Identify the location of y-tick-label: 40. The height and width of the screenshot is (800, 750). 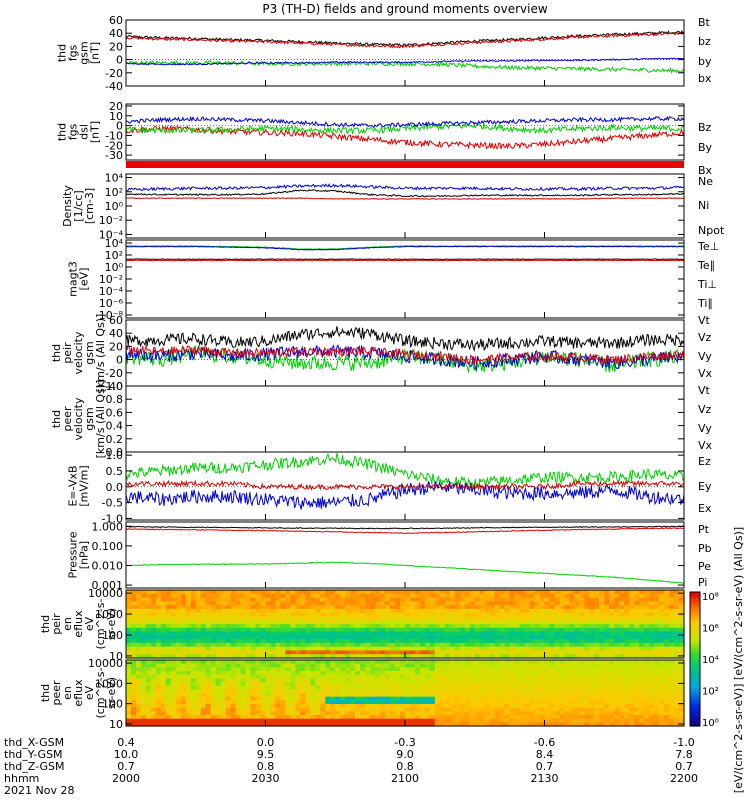
(116, 333).